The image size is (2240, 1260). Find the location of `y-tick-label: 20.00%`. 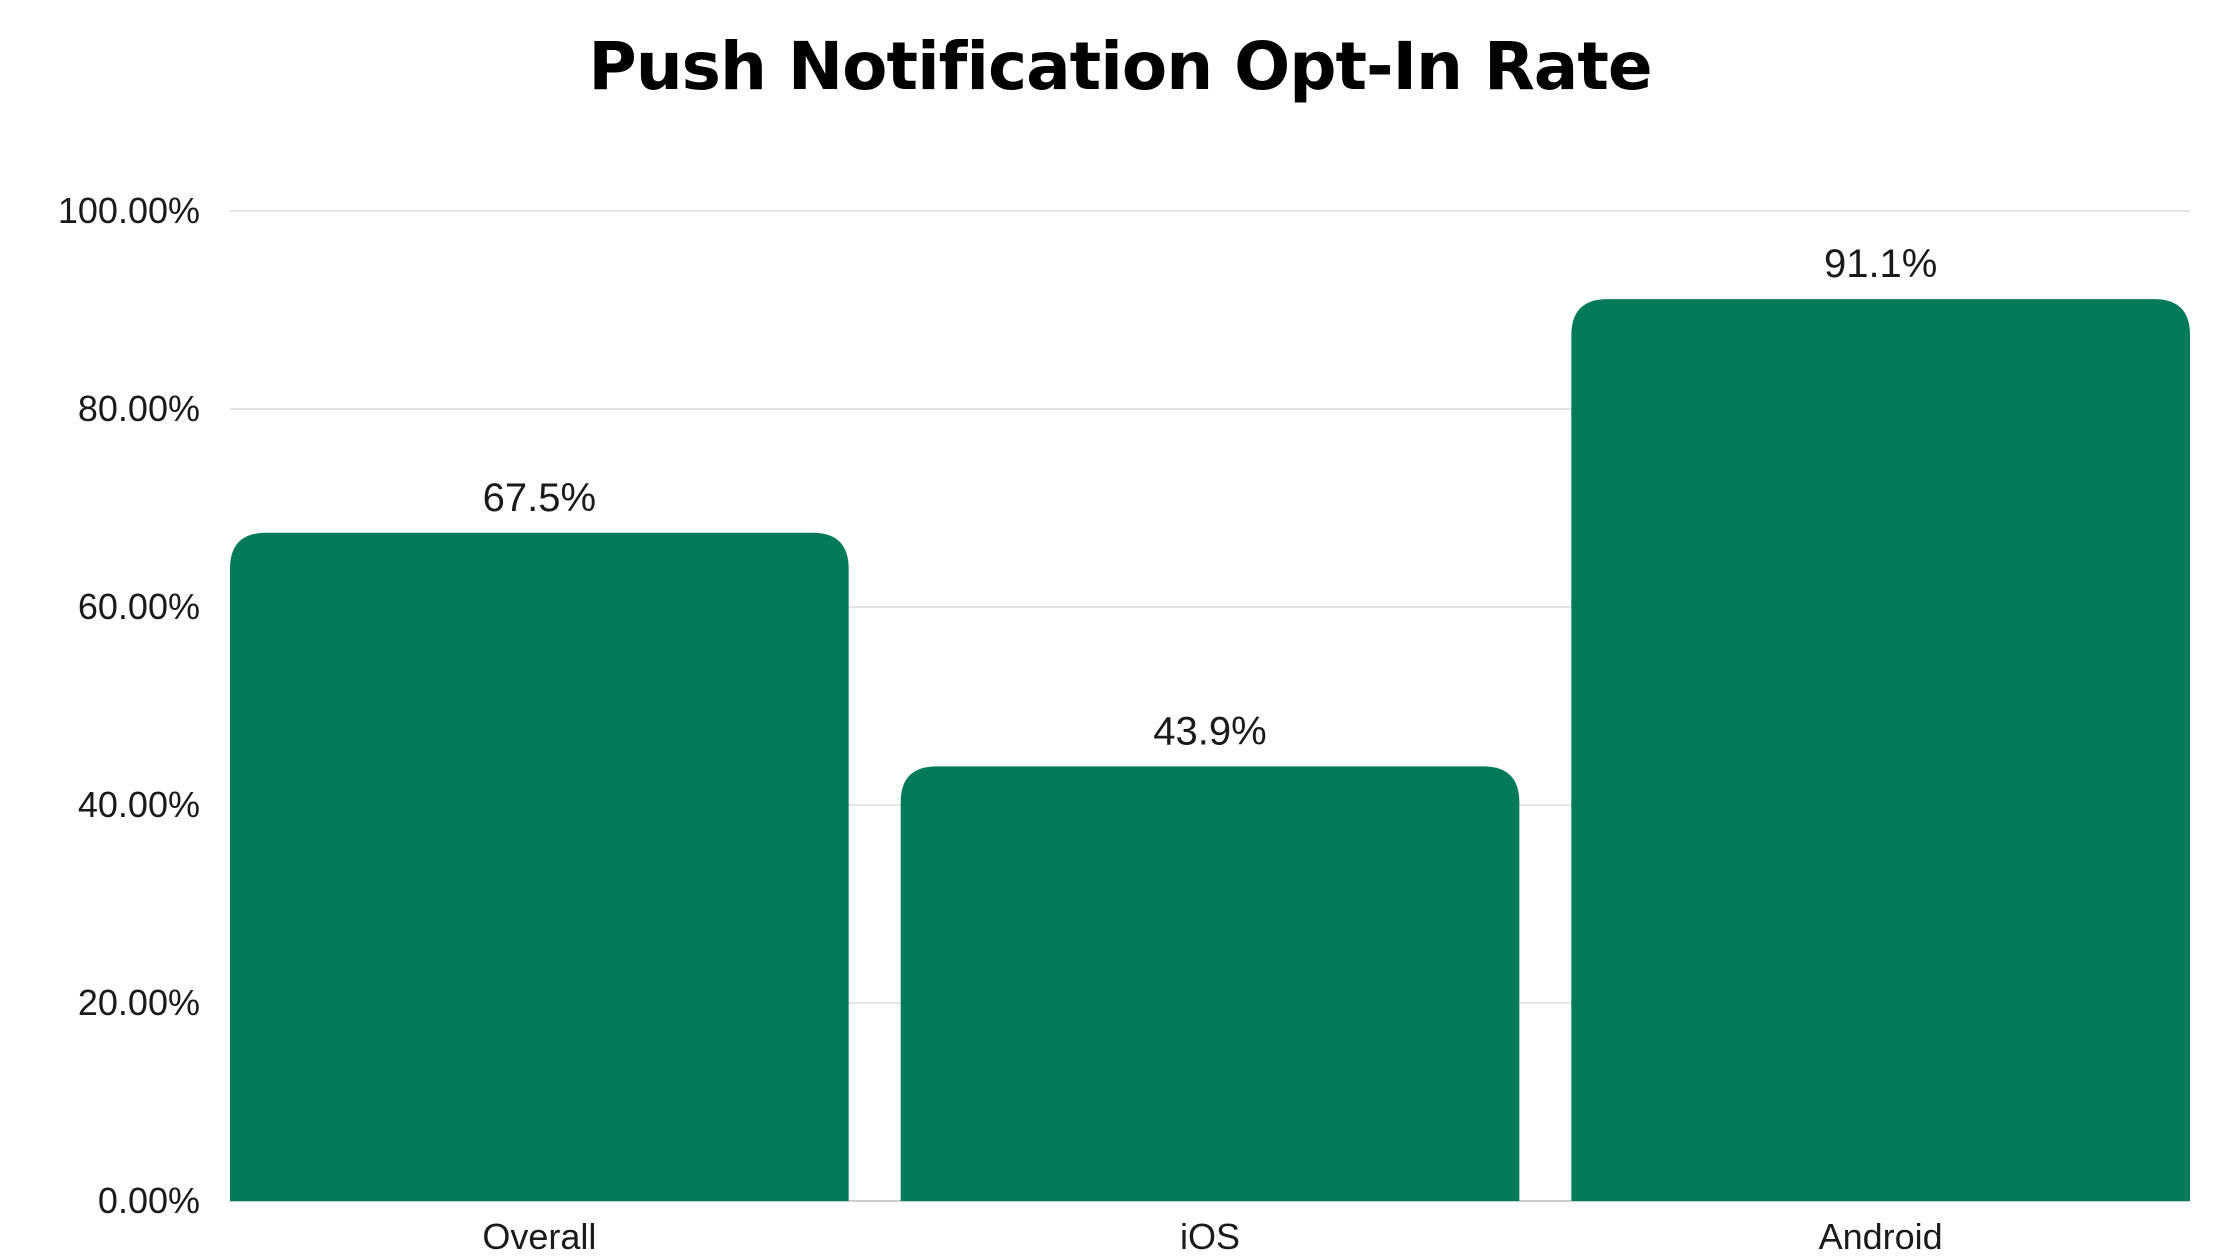

y-tick-label: 20.00% is located at coordinates (139, 1002).